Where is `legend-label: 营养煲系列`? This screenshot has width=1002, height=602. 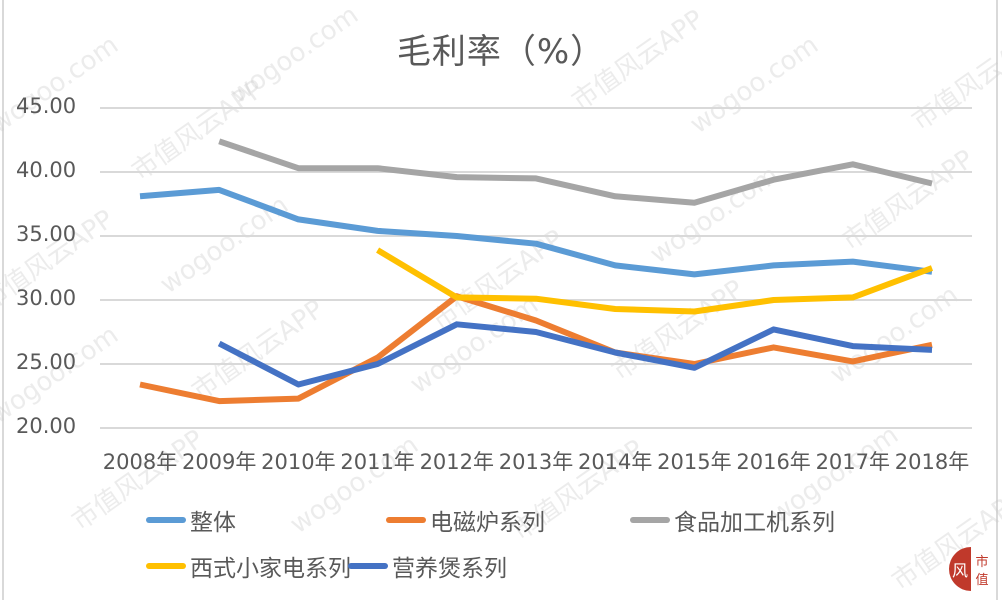 legend-label: 营养煲系列 is located at coordinates (449, 569).